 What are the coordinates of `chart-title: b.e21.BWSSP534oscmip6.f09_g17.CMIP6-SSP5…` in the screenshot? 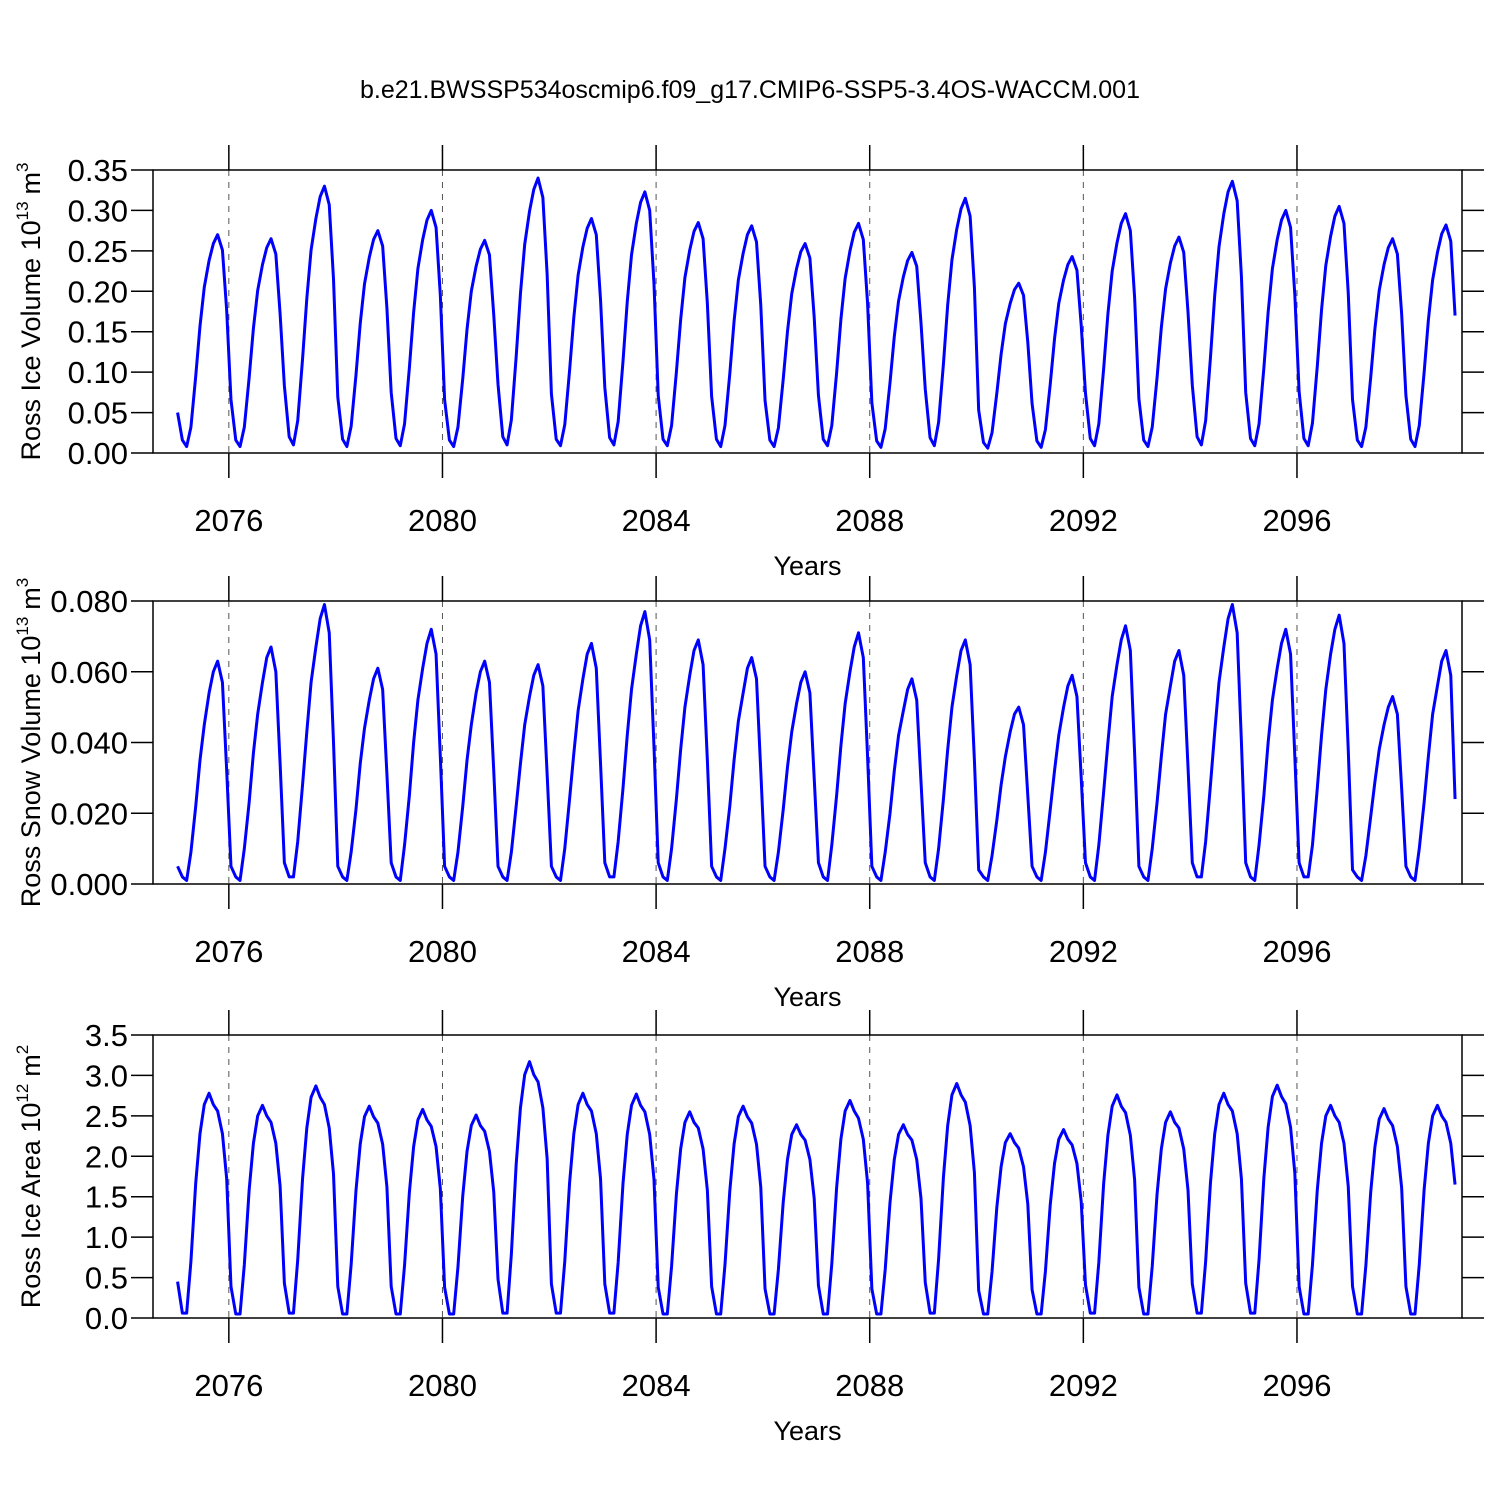 It's located at (750, 90).